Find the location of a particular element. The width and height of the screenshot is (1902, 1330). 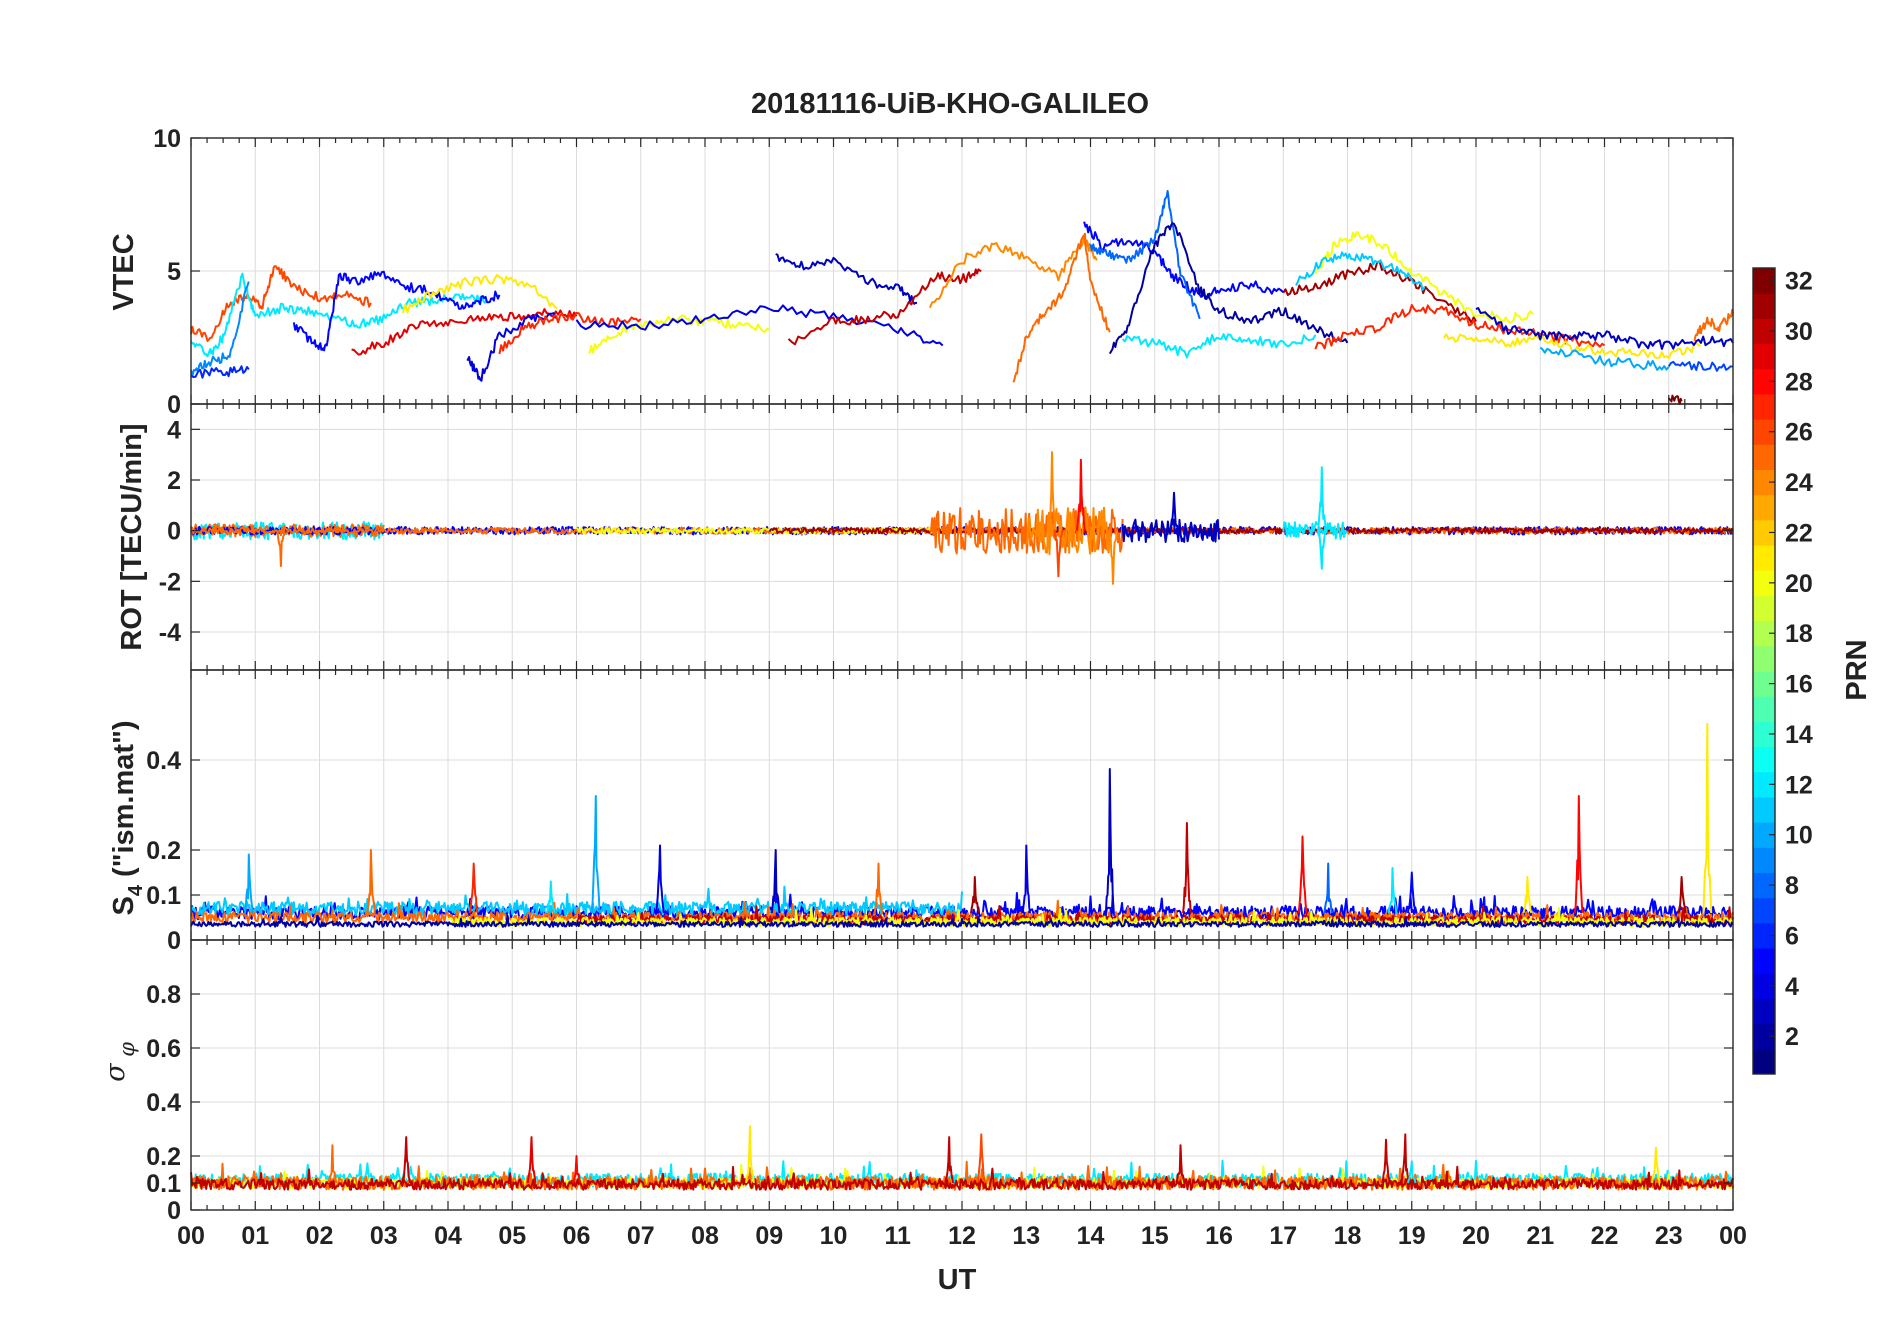

colorbar-tick-label: 2 is located at coordinates (1792, 1037).